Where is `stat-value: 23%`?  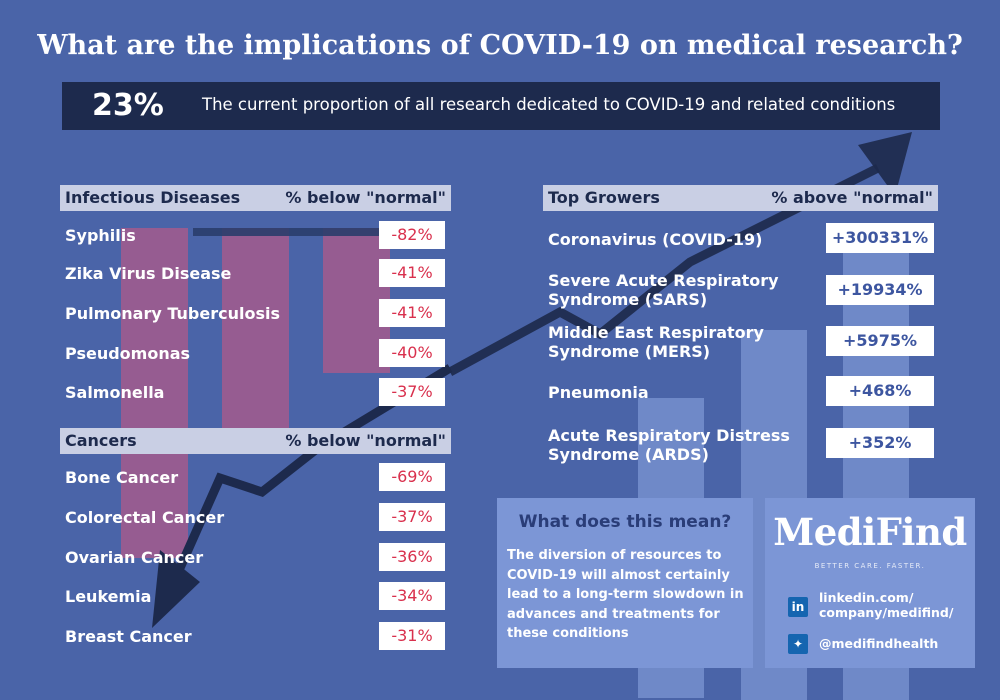
stat-value: 23% is located at coordinates (128, 105).